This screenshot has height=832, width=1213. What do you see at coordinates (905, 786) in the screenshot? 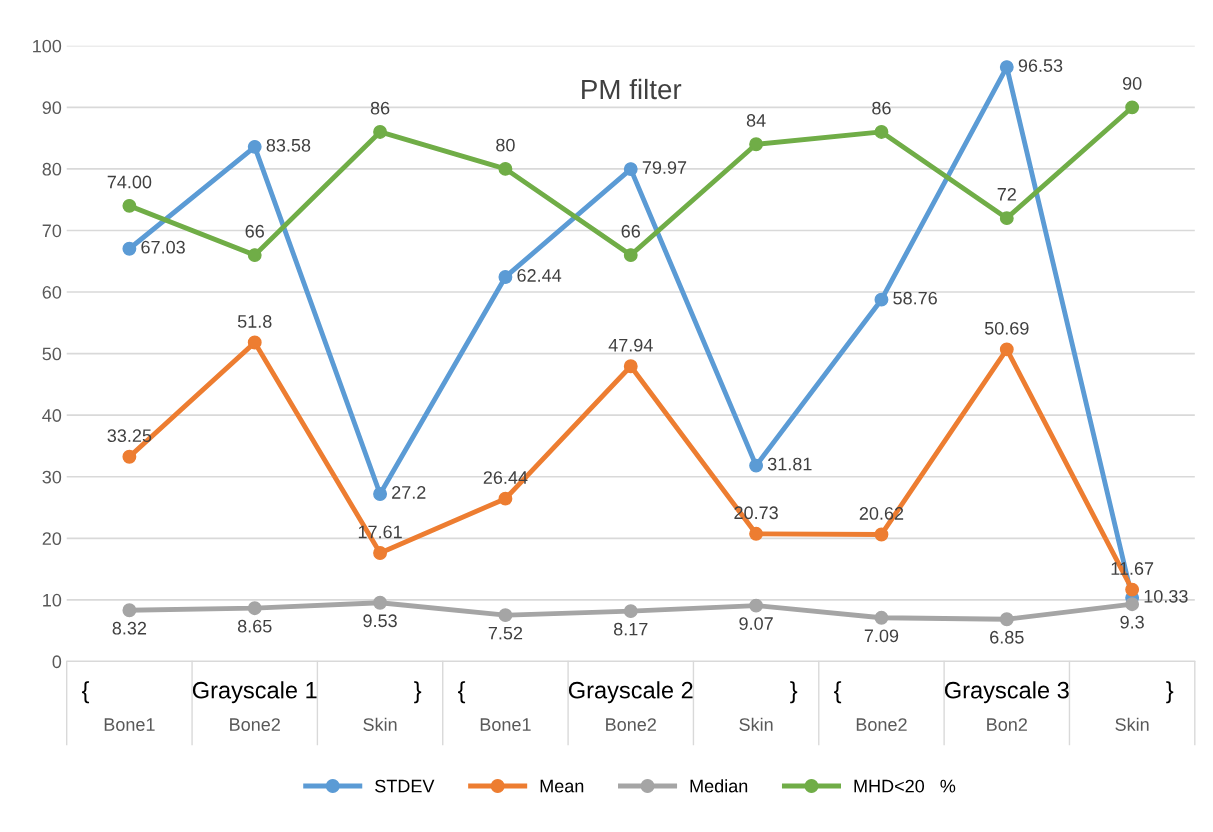
I see `legend-label: MHD<20 %` at bounding box center [905, 786].